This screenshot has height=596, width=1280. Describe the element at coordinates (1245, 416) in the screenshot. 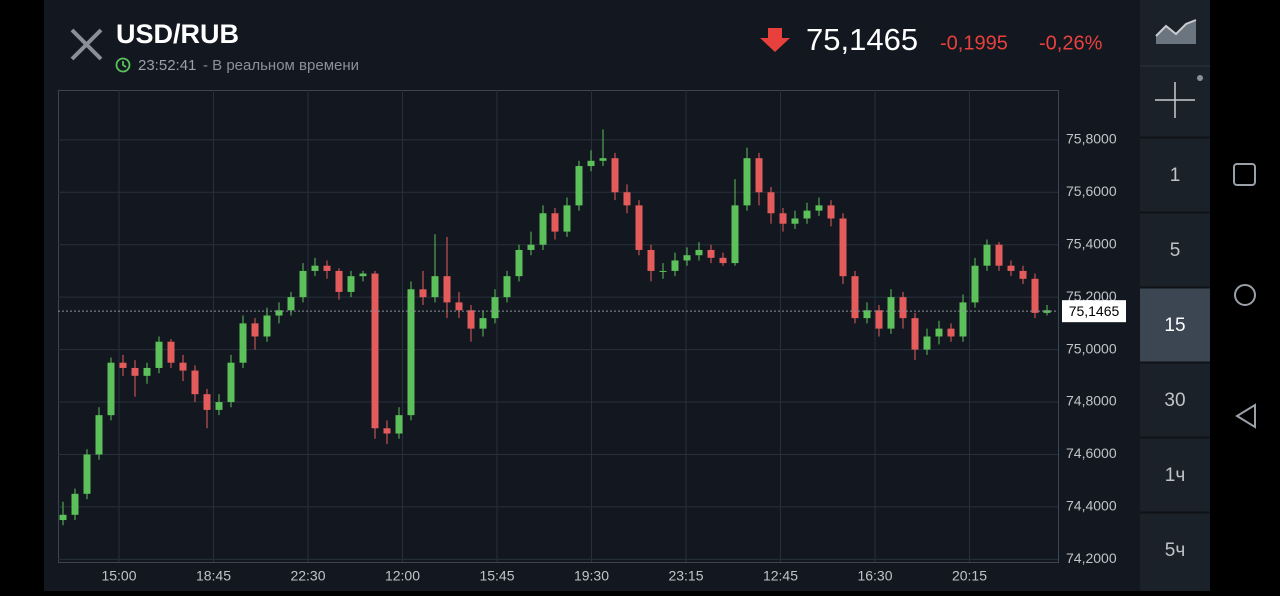

I see `back-button` at that location.